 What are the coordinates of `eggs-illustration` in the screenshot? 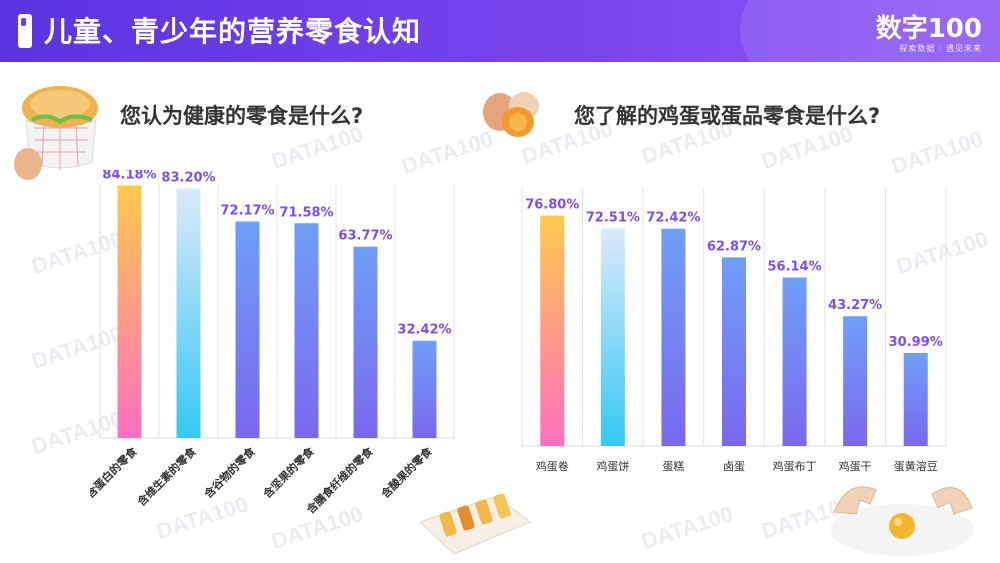 It's located at (511, 114).